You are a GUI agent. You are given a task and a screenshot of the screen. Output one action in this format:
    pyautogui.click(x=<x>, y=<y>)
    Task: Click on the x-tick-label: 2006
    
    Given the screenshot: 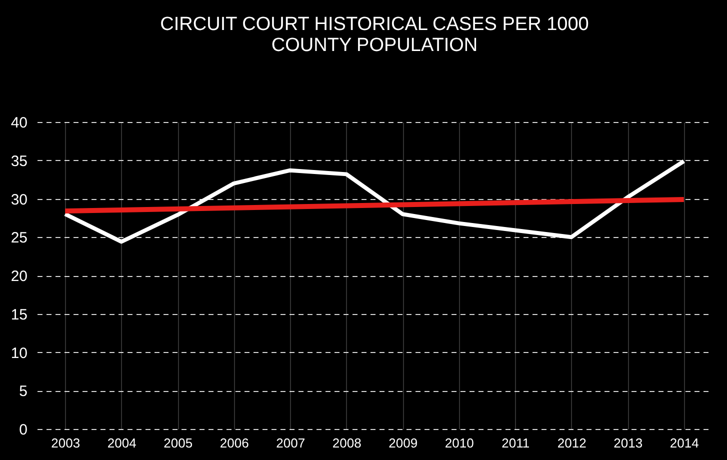 What is the action you would take?
    pyautogui.click(x=234, y=443)
    